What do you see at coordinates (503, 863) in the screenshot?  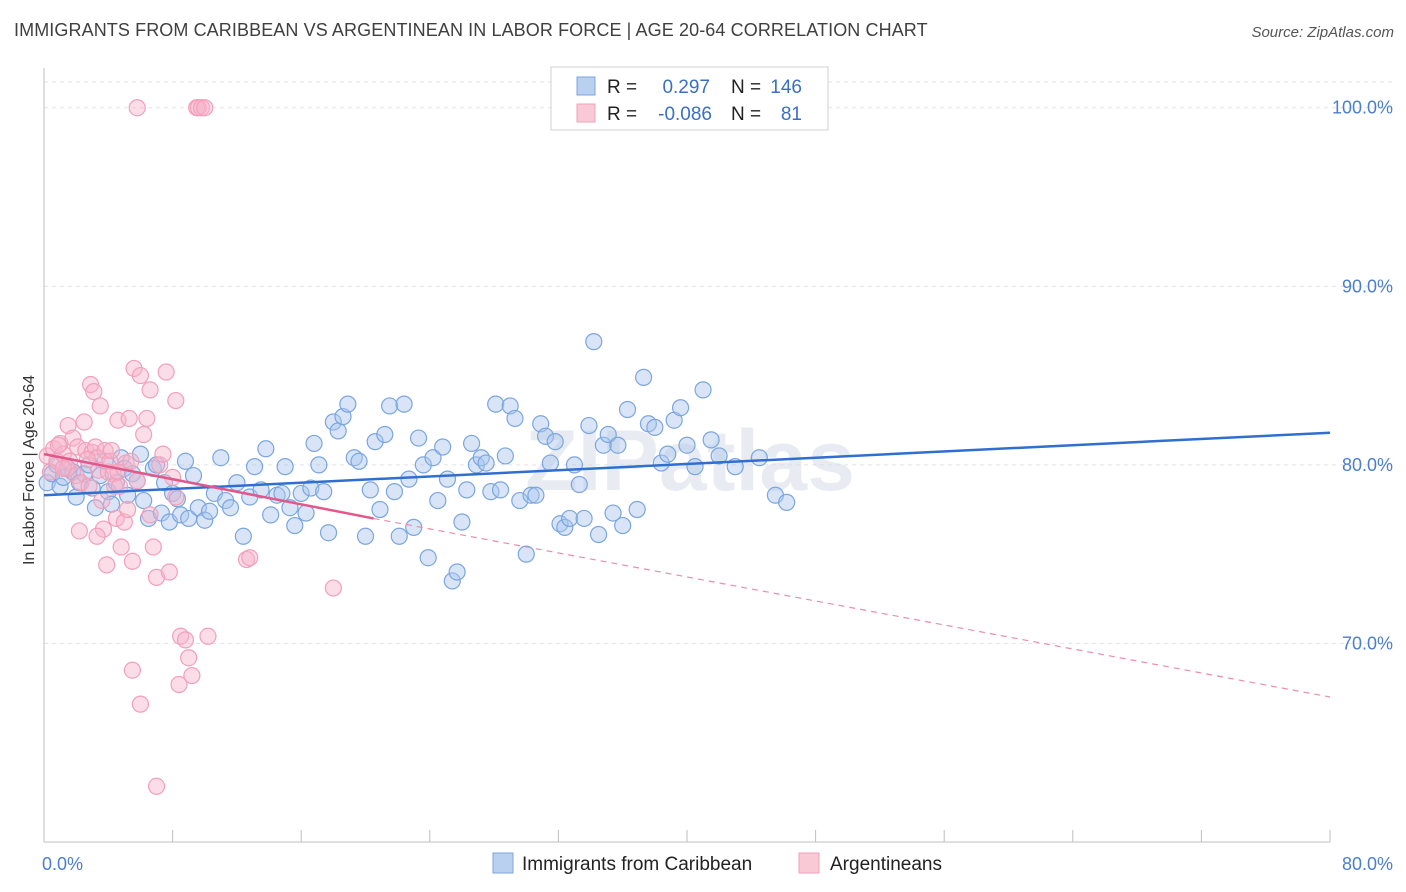 I see `legend-swatch-caribbean` at bounding box center [503, 863].